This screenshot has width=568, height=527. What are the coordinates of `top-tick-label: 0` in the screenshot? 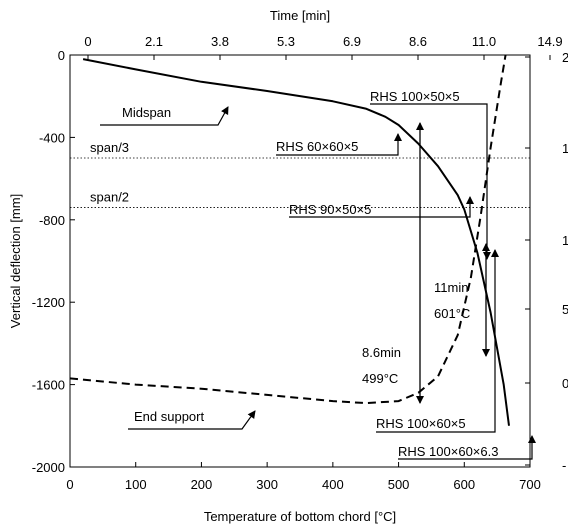 It's located at (87, 41).